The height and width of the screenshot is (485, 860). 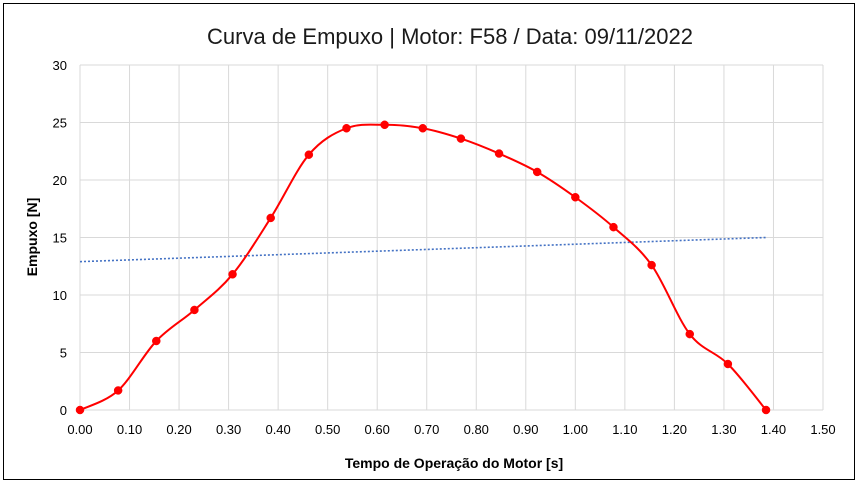 What do you see at coordinates (525, 429) in the screenshot?
I see `x-tick-label: 0.90` at bounding box center [525, 429].